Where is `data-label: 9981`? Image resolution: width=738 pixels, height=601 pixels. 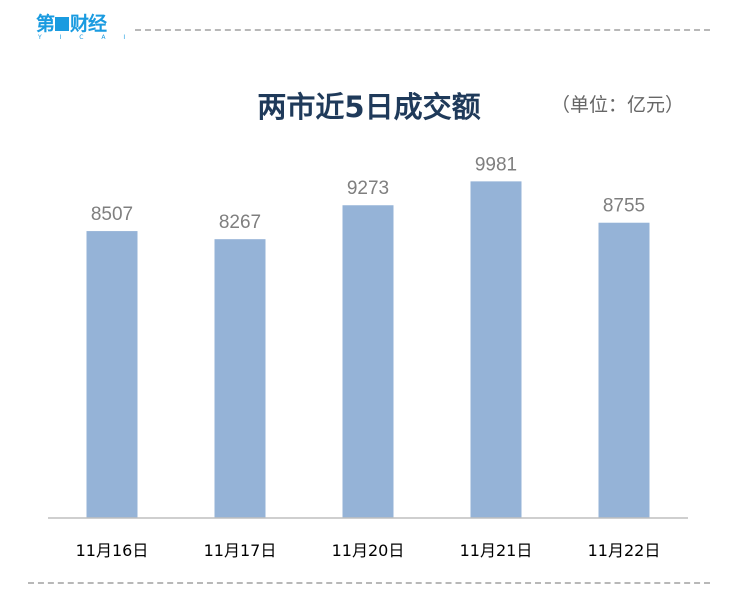
data-label: 9981 is located at coordinates (496, 164).